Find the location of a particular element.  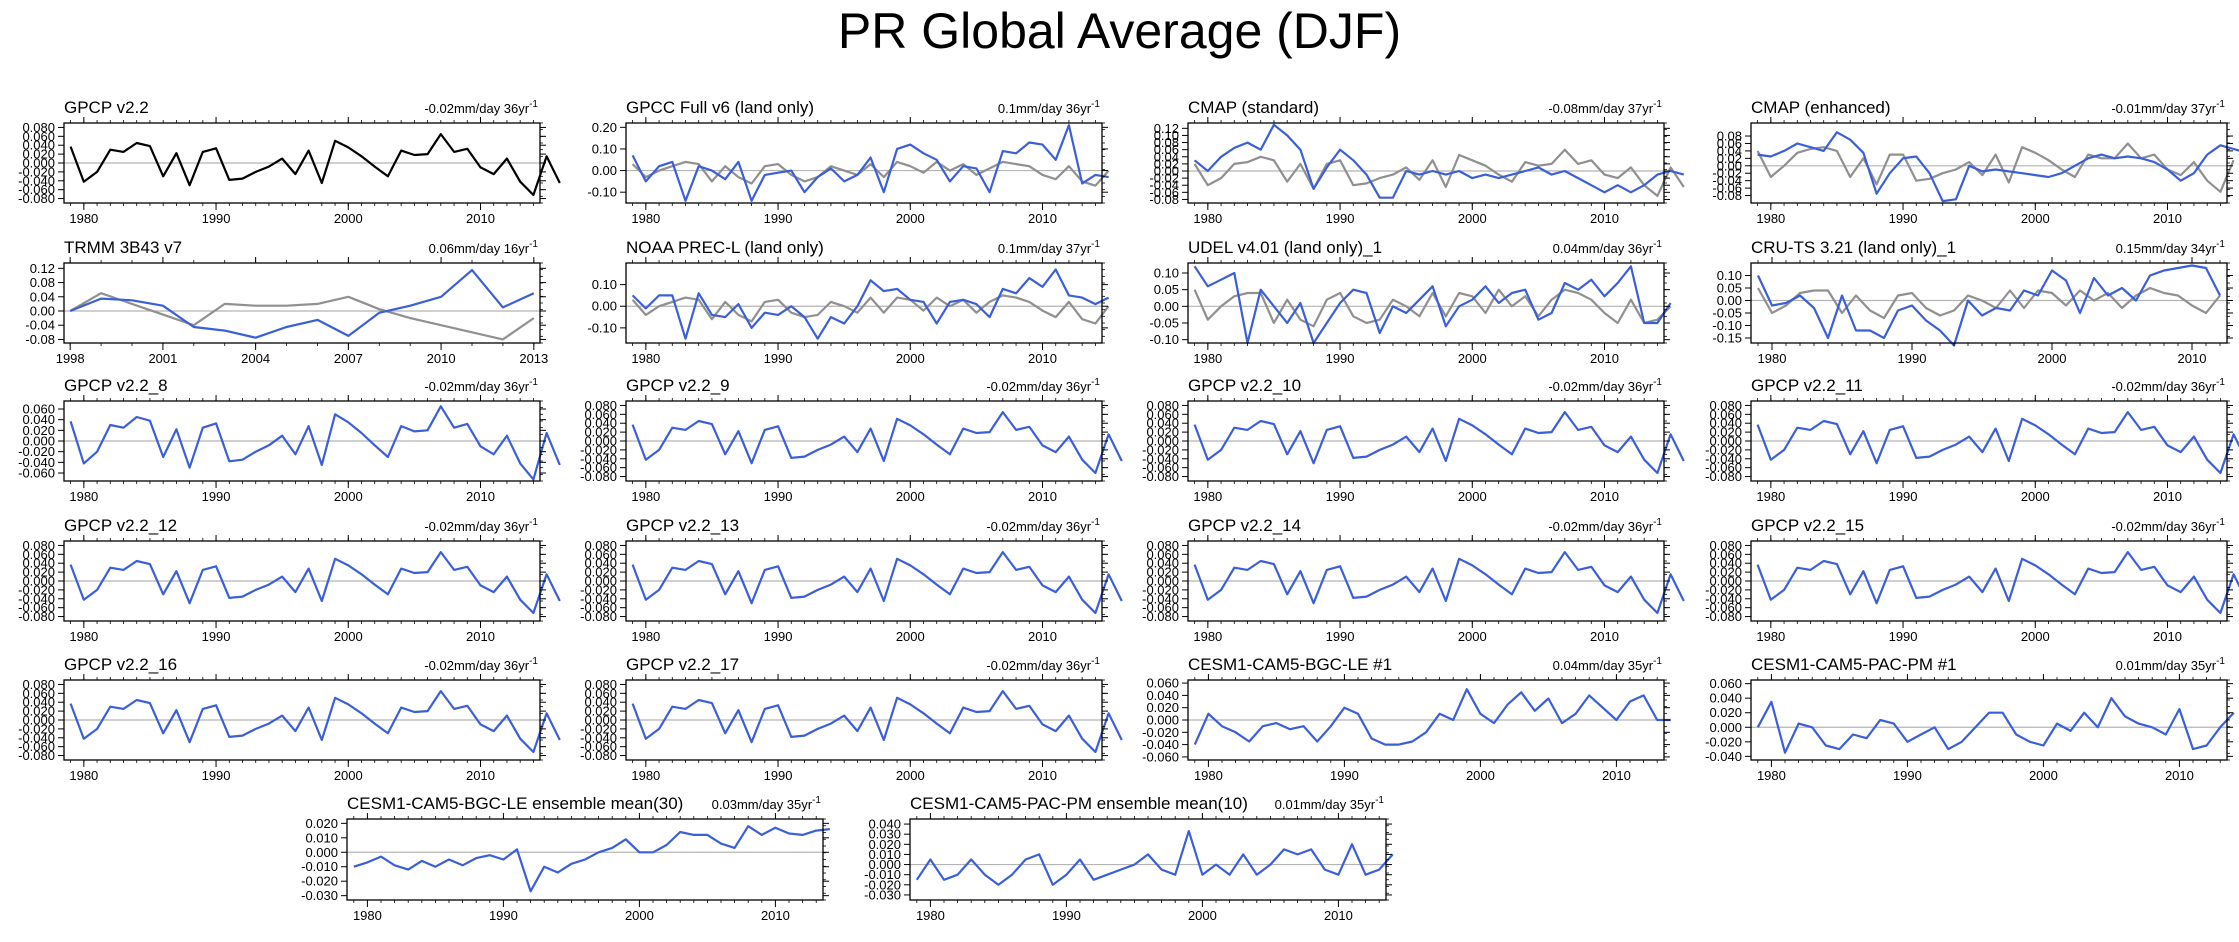

chart-title: CESM1-CAM5-BGC-LE #1 is located at coordinates (1290, 664).